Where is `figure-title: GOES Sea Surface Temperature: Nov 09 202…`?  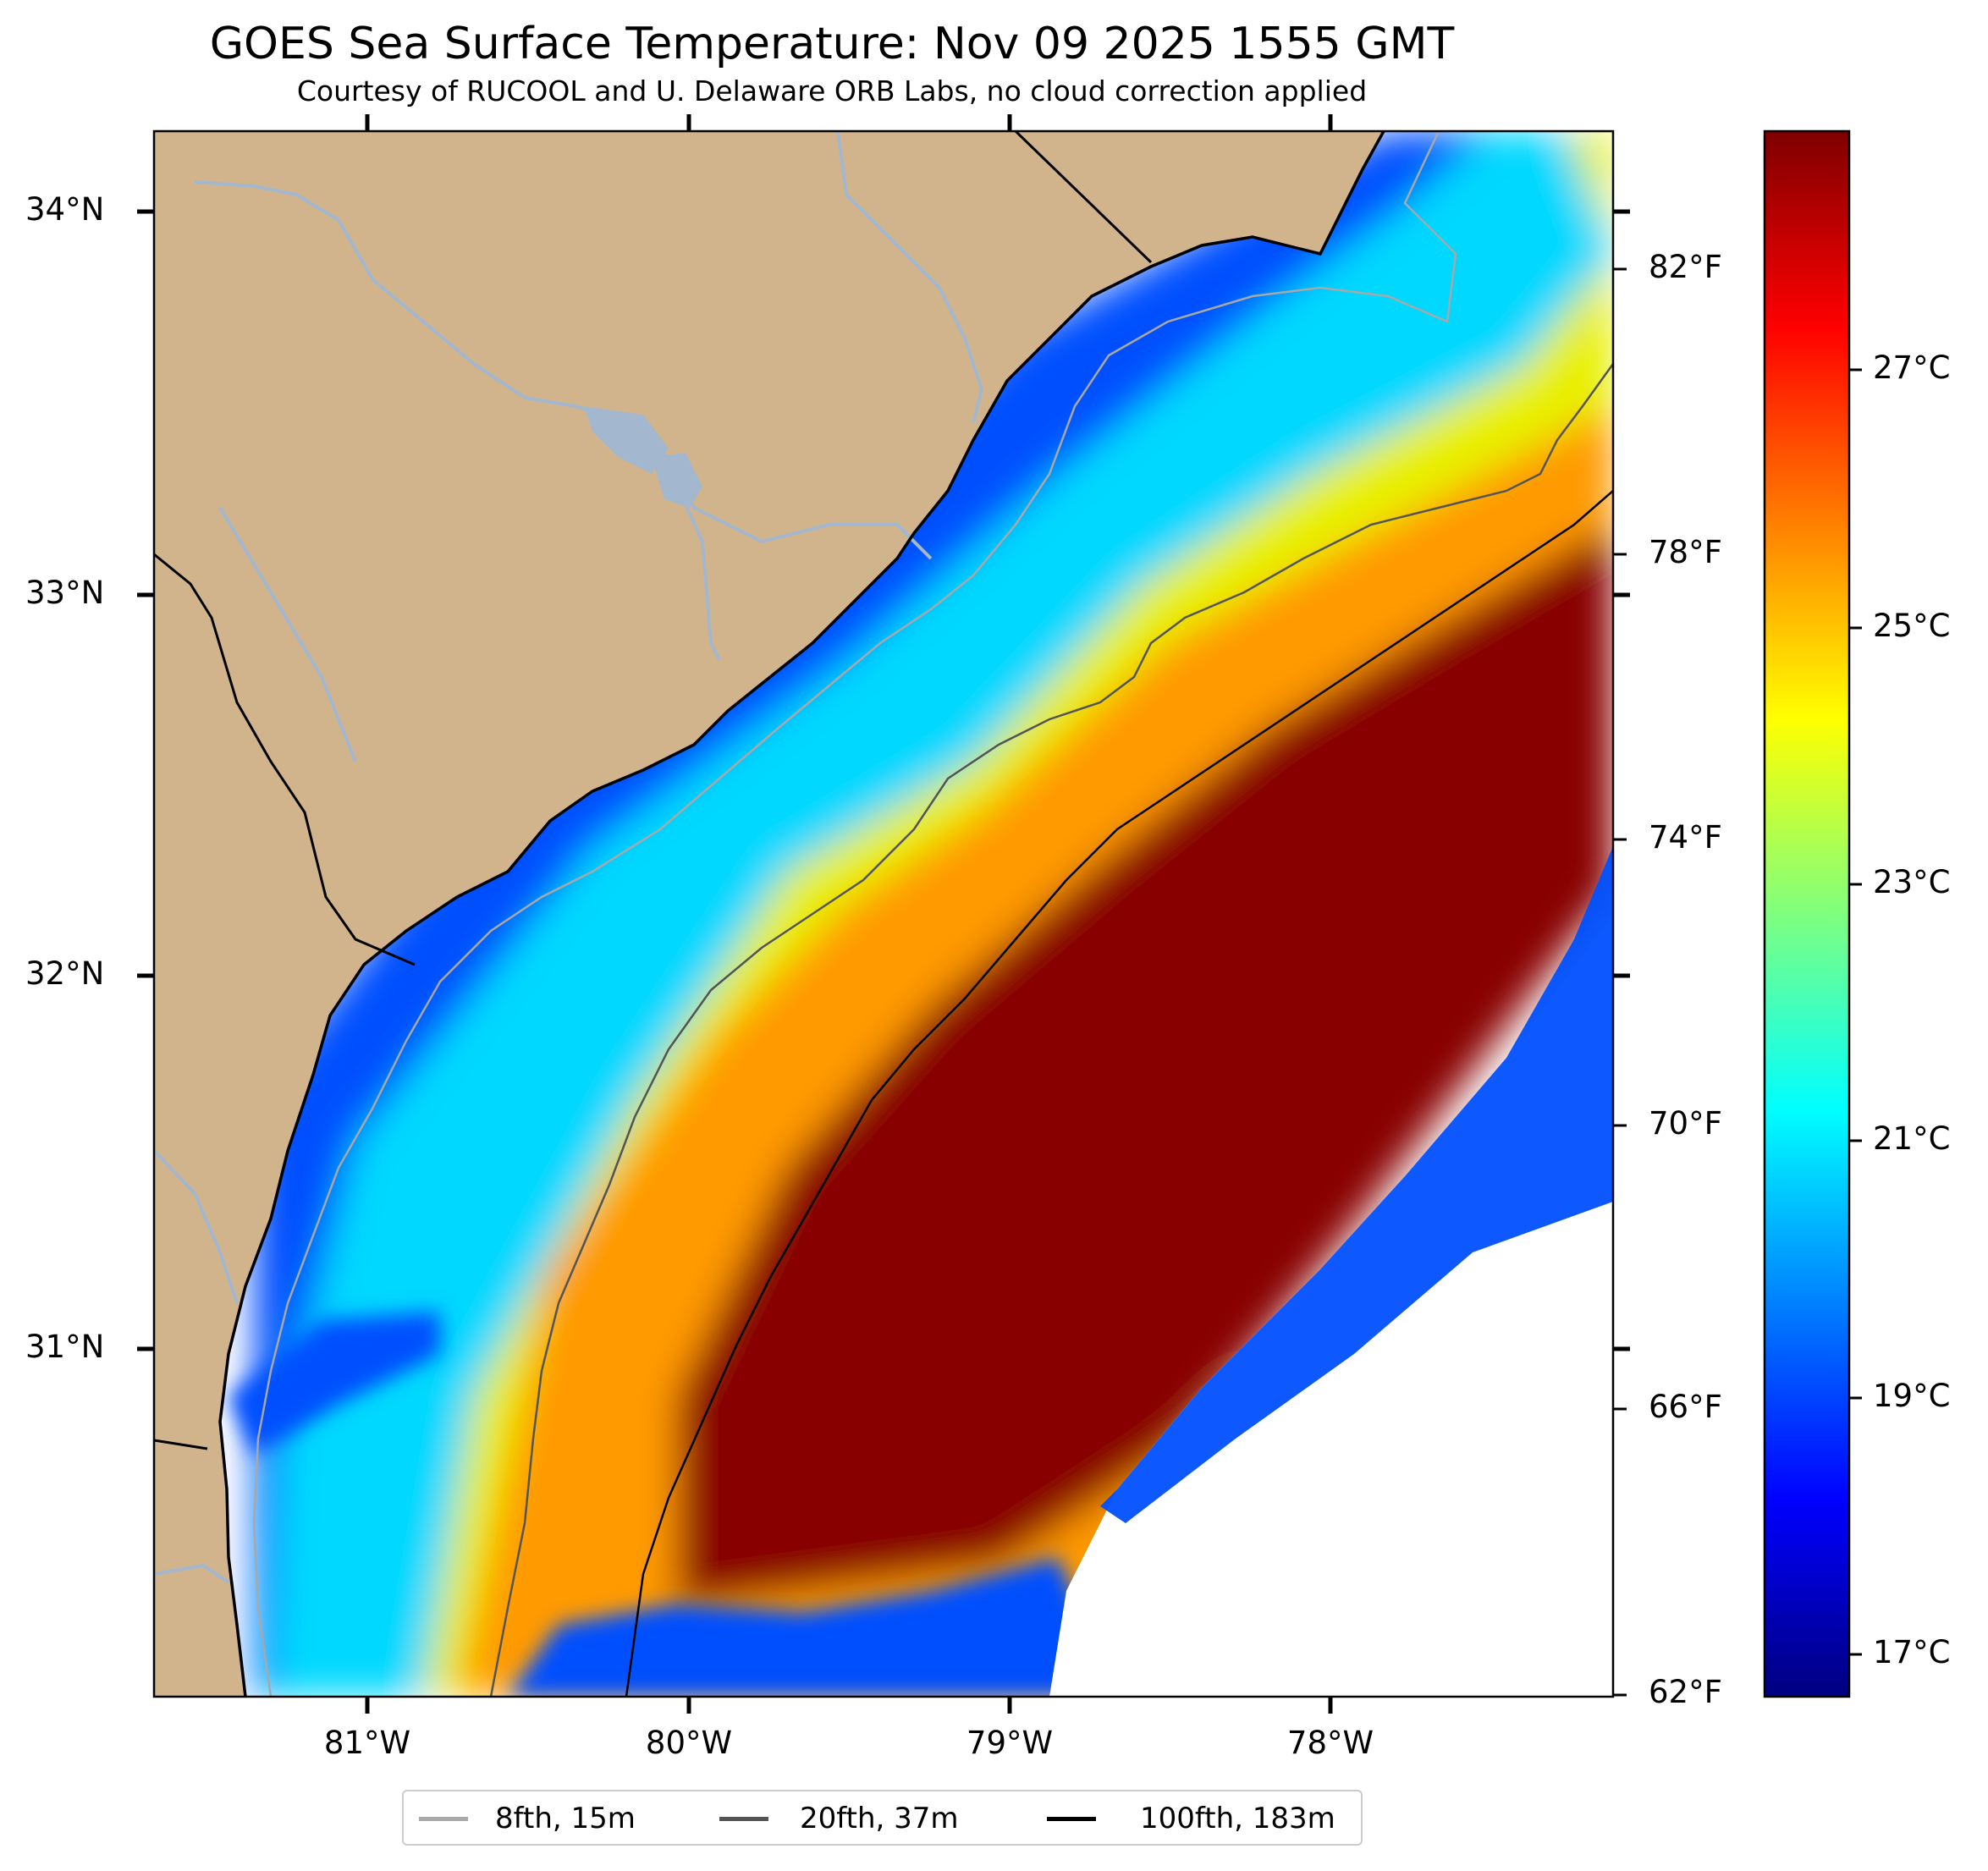
figure-title: GOES Sea Surface Temperature: Nov 09 202… is located at coordinates (832, 44).